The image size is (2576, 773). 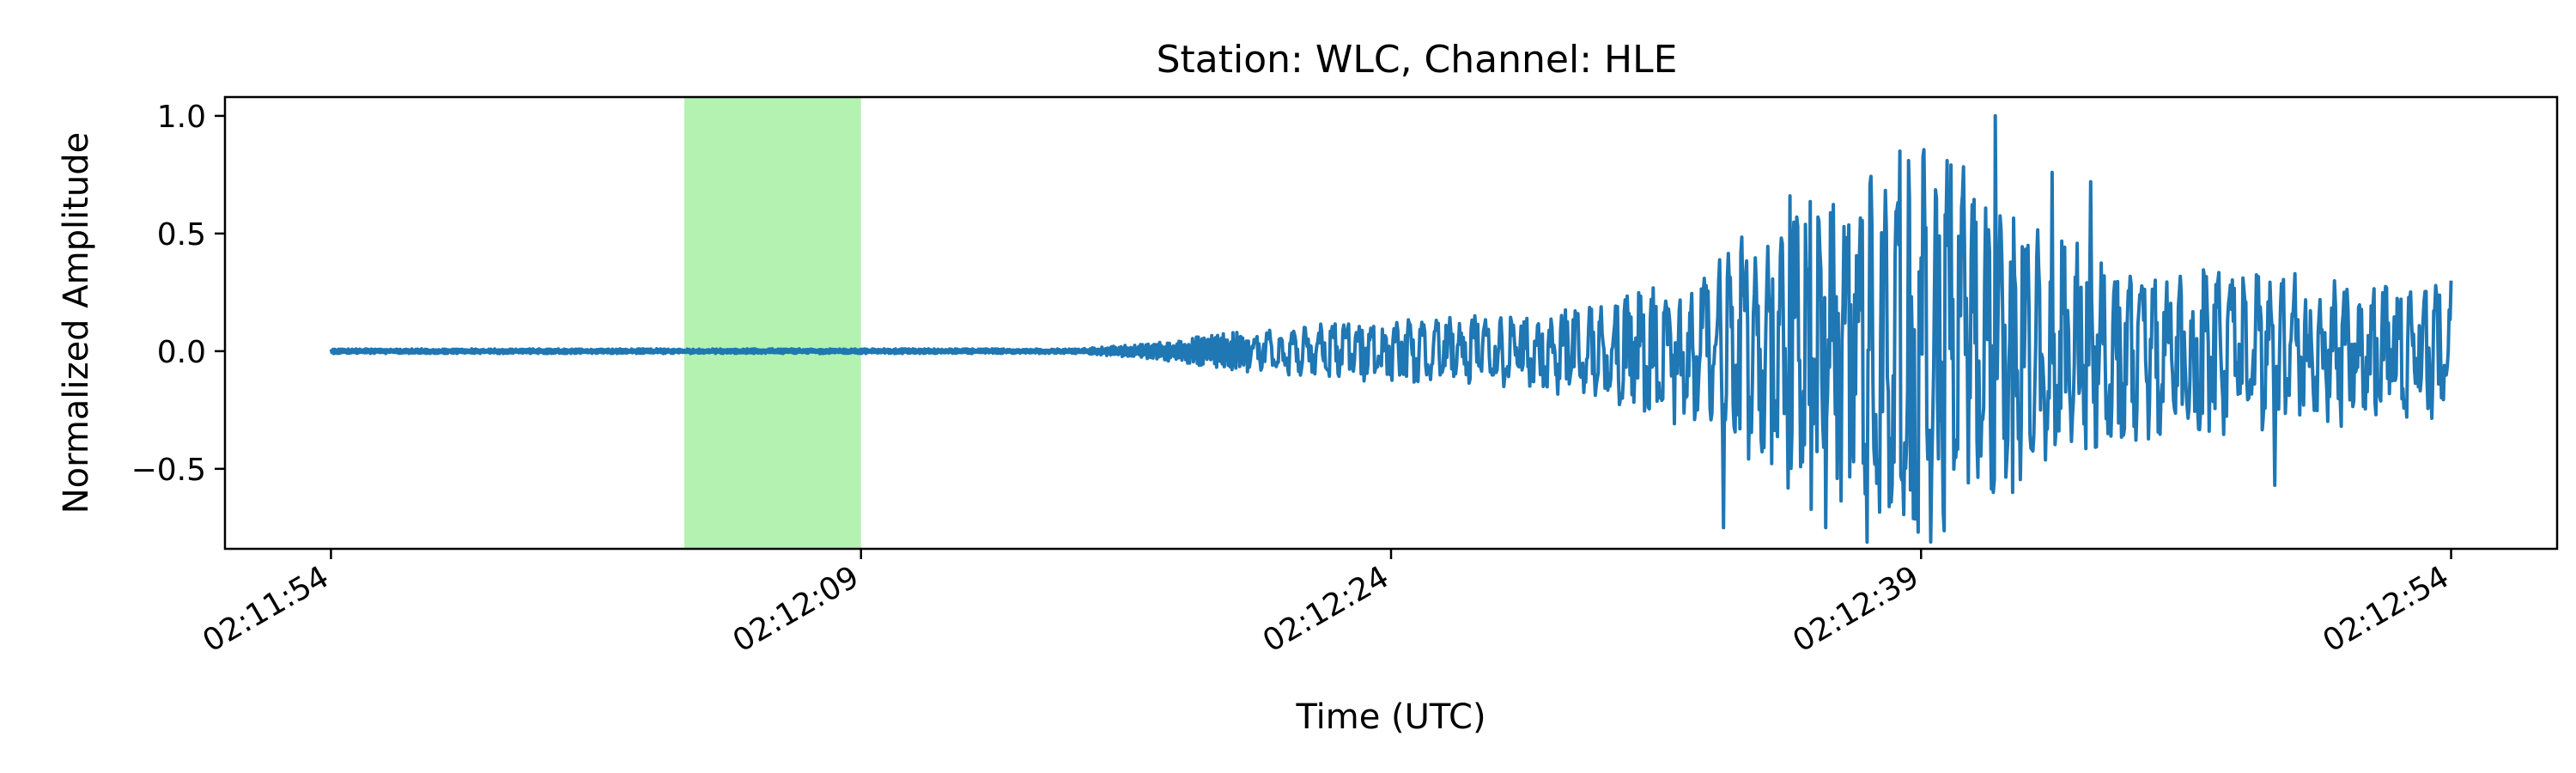 What do you see at coordinates (181, 352) in the screenshot?
I see `y-tick-label: 0.0` at bounding box center [181, 352].